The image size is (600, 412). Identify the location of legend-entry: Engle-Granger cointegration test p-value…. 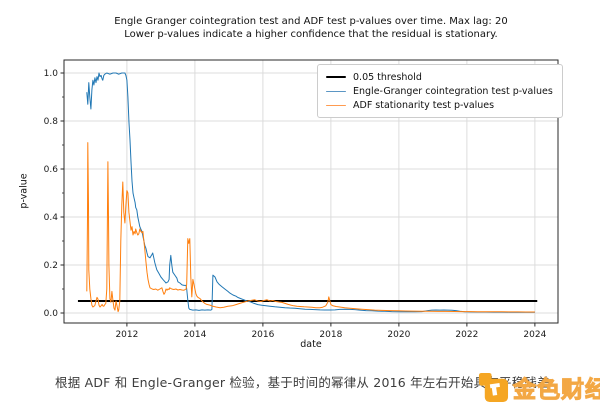
(439, 91).